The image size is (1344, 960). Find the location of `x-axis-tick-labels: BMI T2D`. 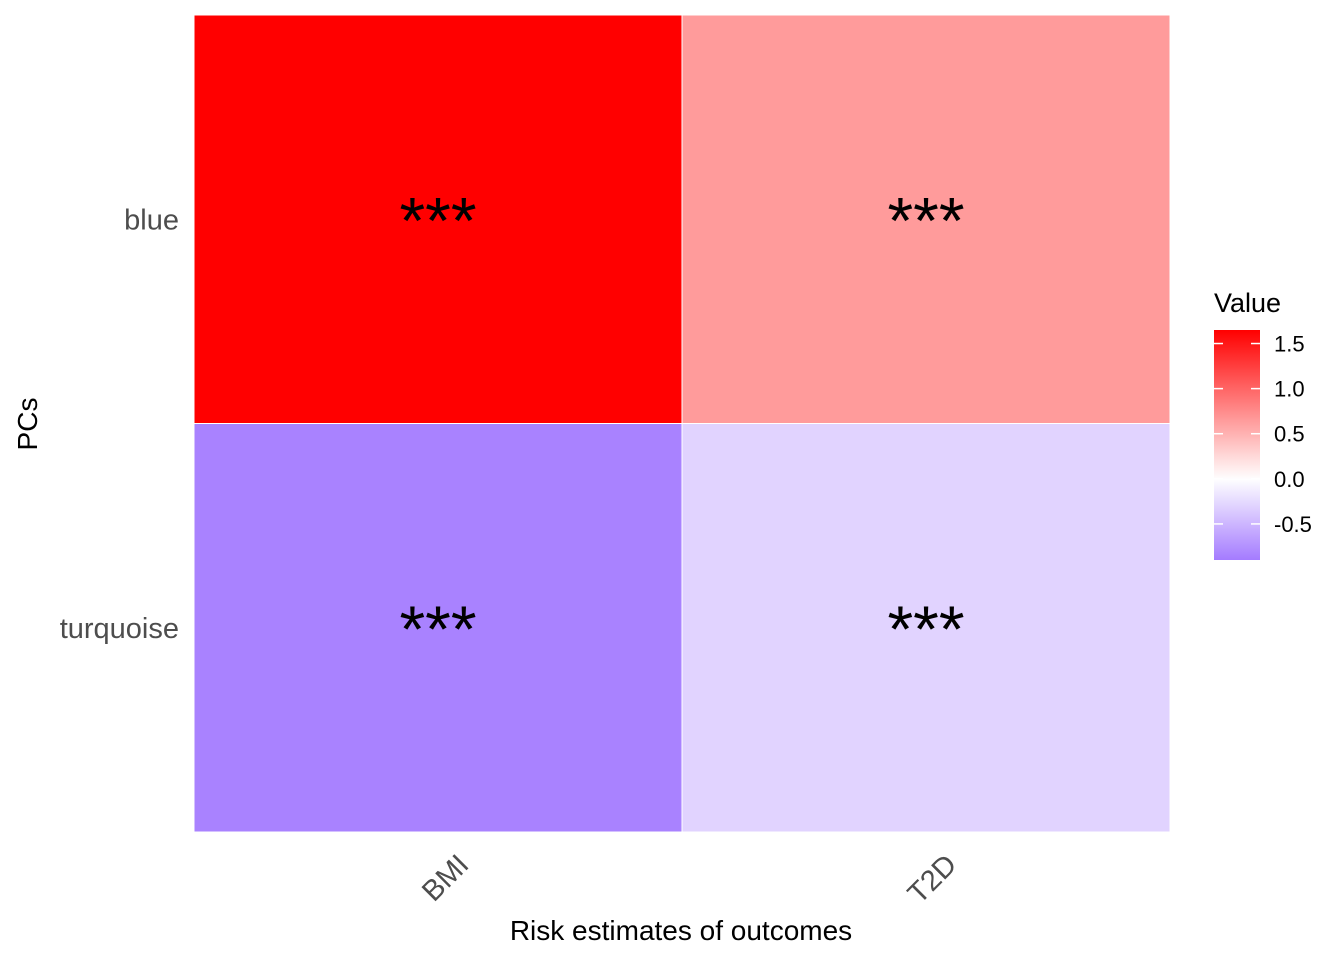

x-axis-tick-labels: BMI T2D is located at coordinates (689, 879).